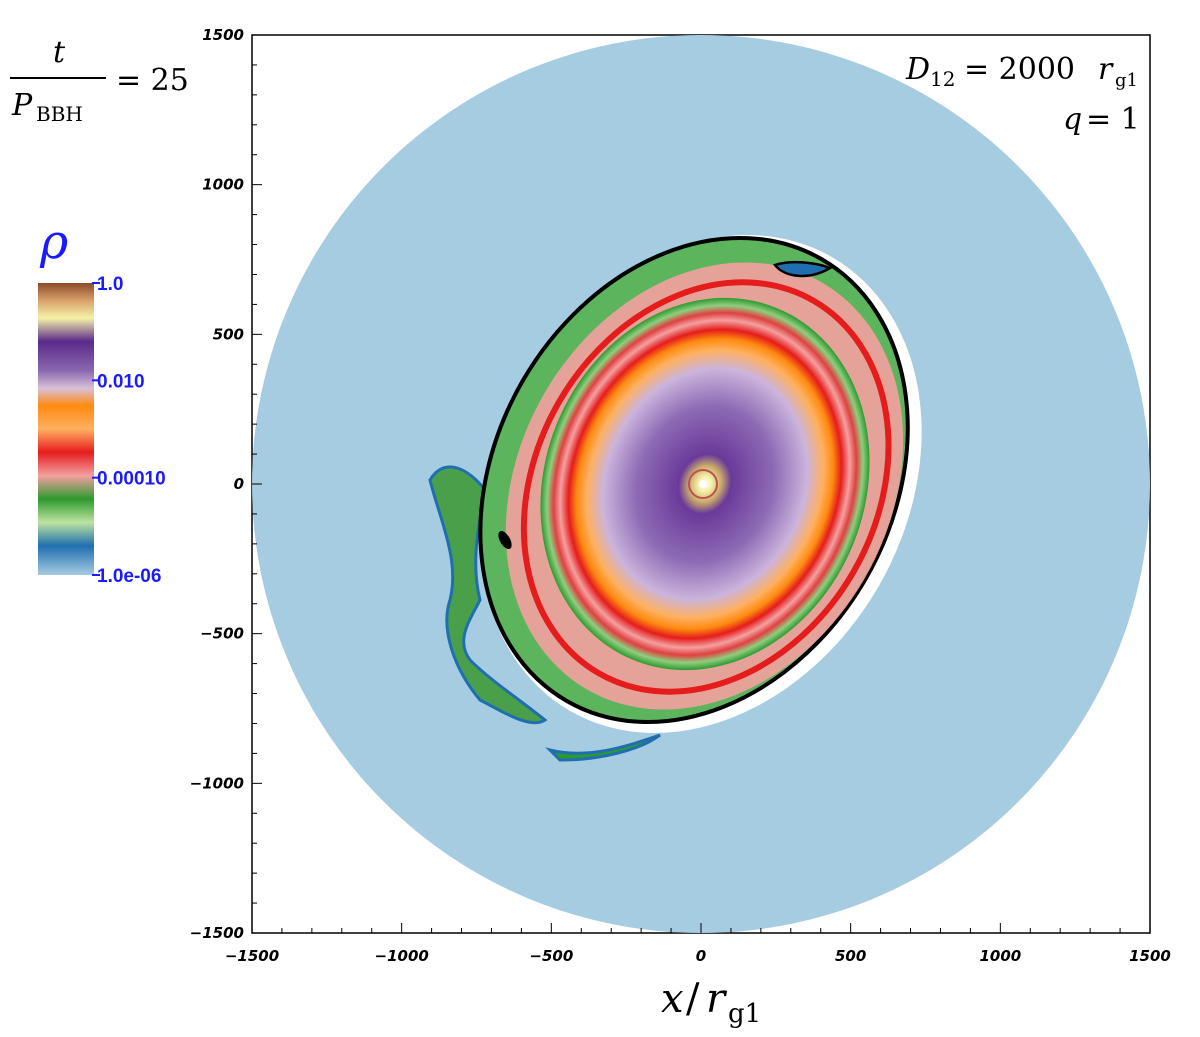 This screenshot has height=1037, width=1200. Describe the element at coordinates (551, 956) in the screenshot. I see `x-tick-label: −500` at that location.